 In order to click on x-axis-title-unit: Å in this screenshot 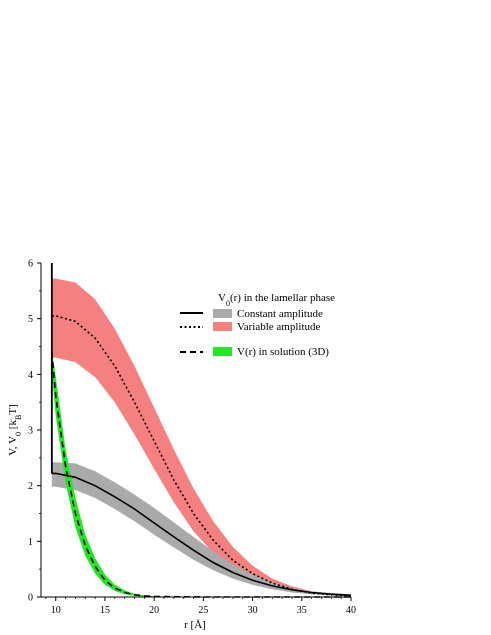, I will do `click(198, 625)`.